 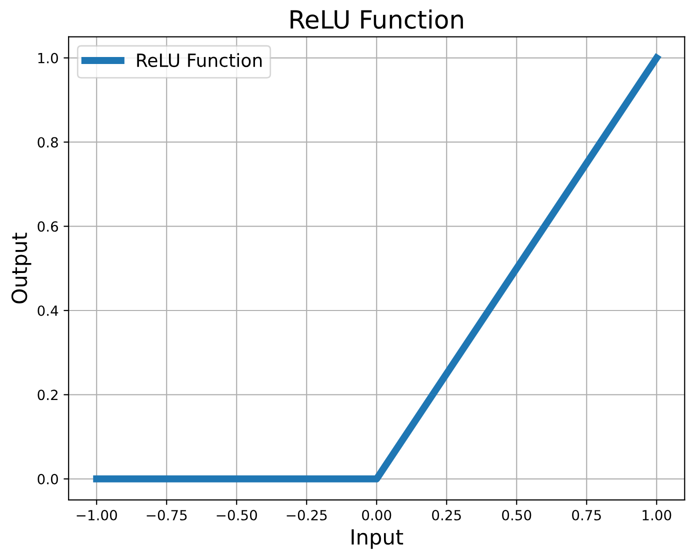 What do you see at coordinates (657, 515) in the screenshot?
I see `x-tick-label: 1.00` at bounding box center [657, 515].